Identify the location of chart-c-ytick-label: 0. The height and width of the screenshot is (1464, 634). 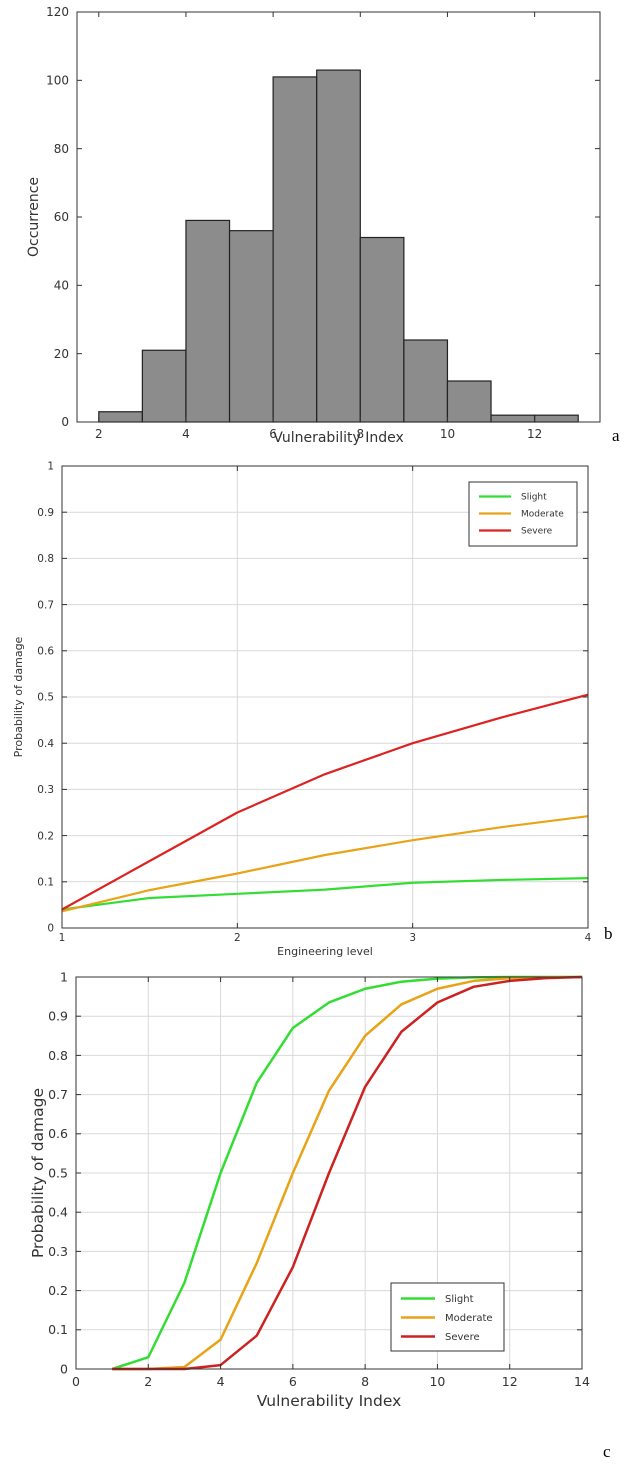
(64, 1368).